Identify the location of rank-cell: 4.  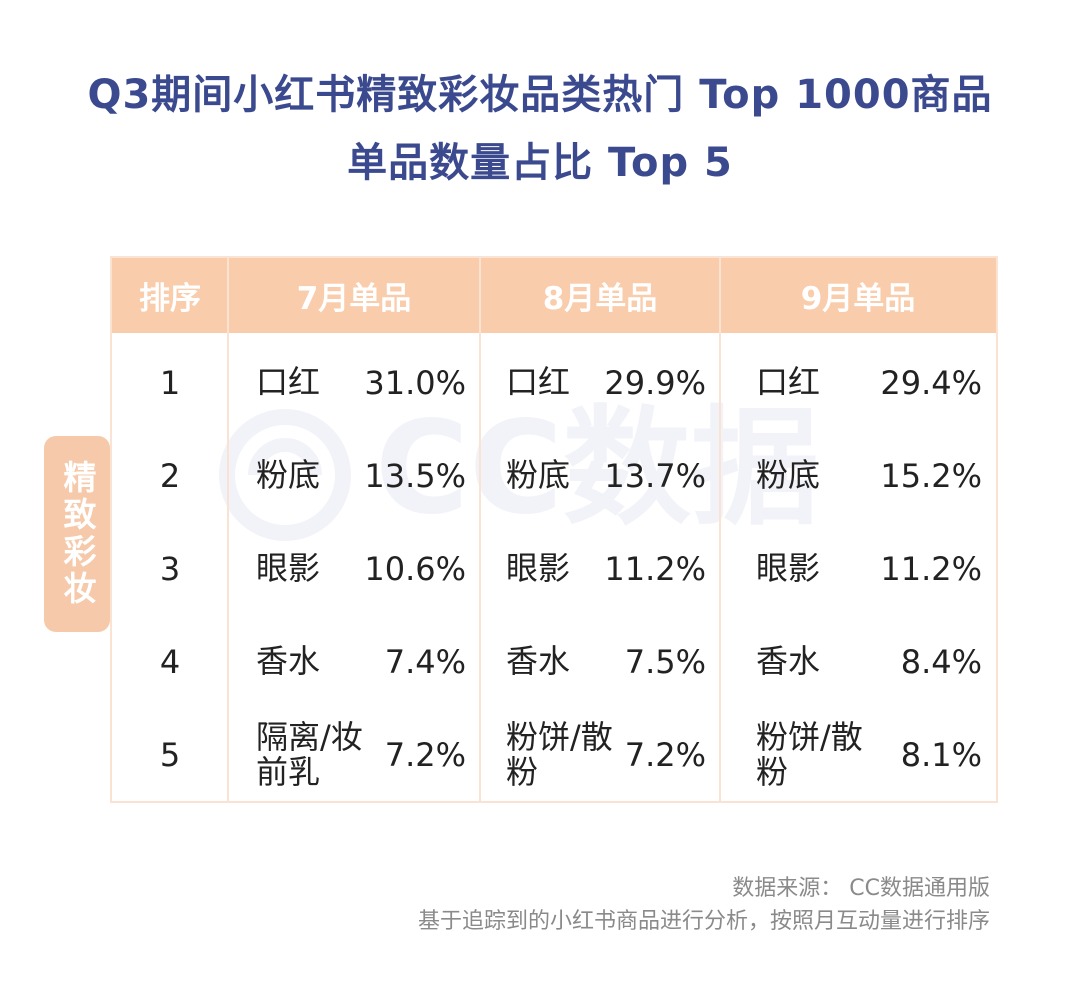
(170, 662).